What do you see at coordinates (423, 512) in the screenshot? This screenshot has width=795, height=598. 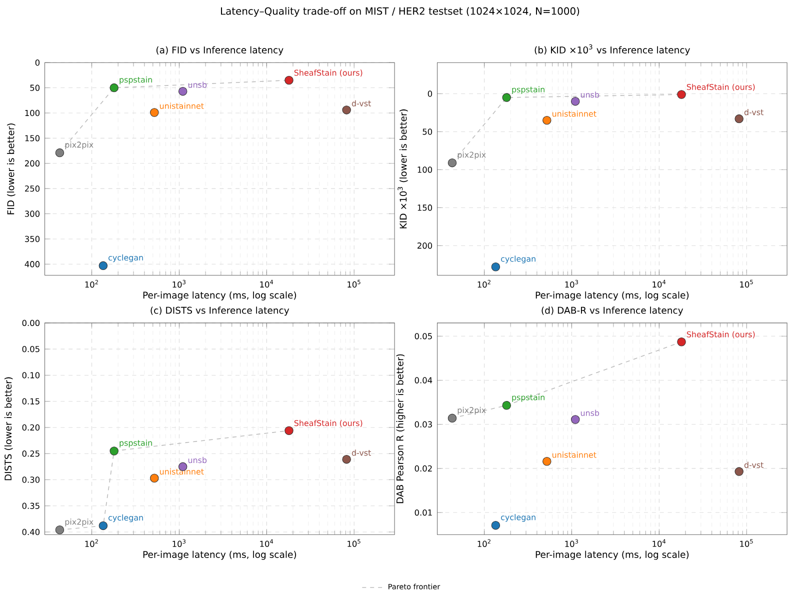 I see `y-tick-label: 0.01` at bounding box center [423, 512].